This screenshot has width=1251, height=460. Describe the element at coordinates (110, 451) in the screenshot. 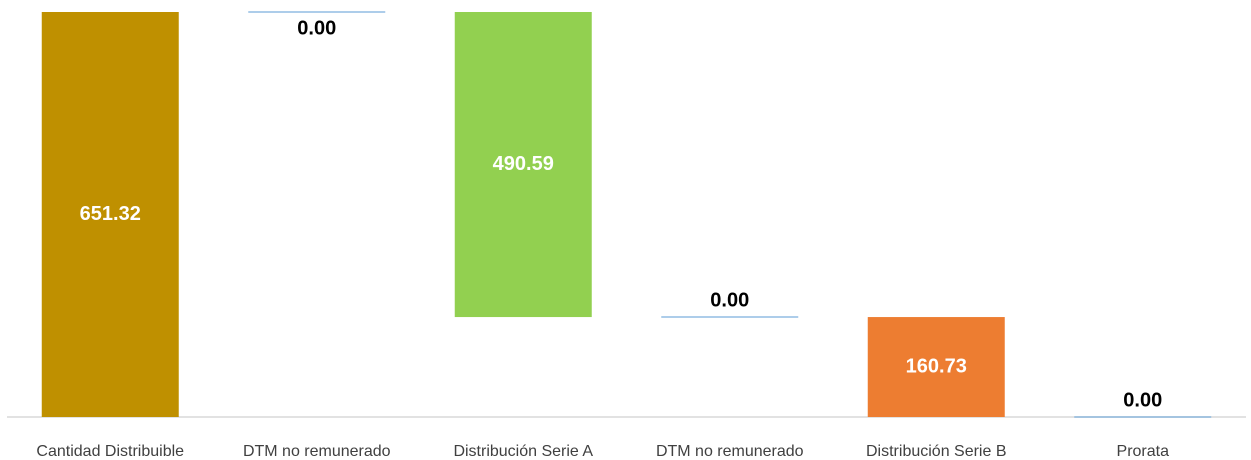

I see `x-tick-label: Cantidad Distribuible` at that location.